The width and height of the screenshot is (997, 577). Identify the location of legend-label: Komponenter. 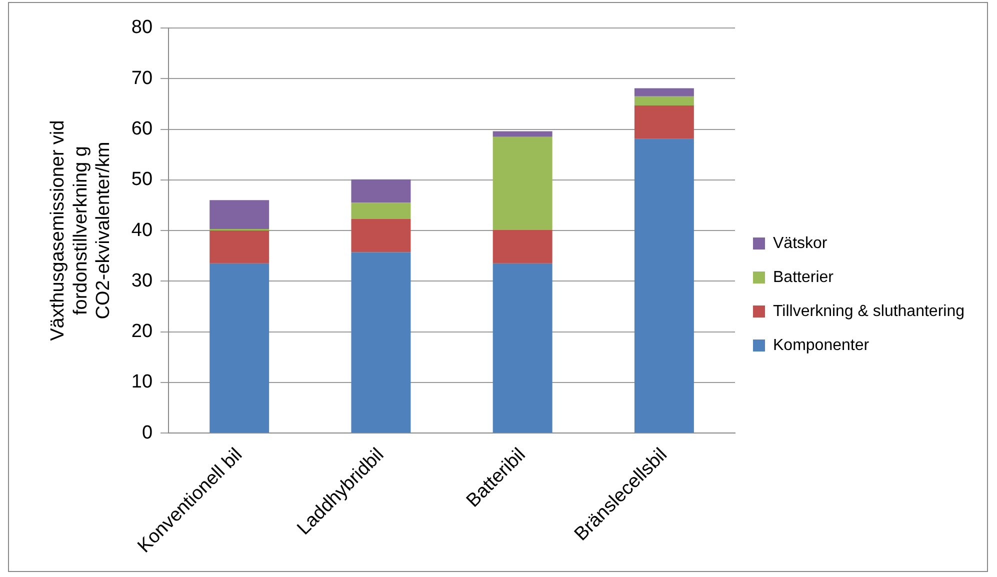
(821, 345).